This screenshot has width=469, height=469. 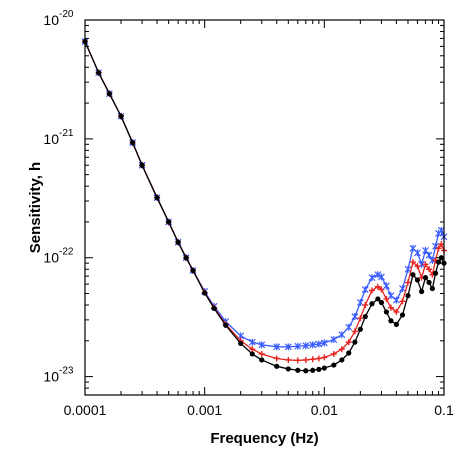 I want to click on y-tick-exponent: -23, so click(x=66, y=371).